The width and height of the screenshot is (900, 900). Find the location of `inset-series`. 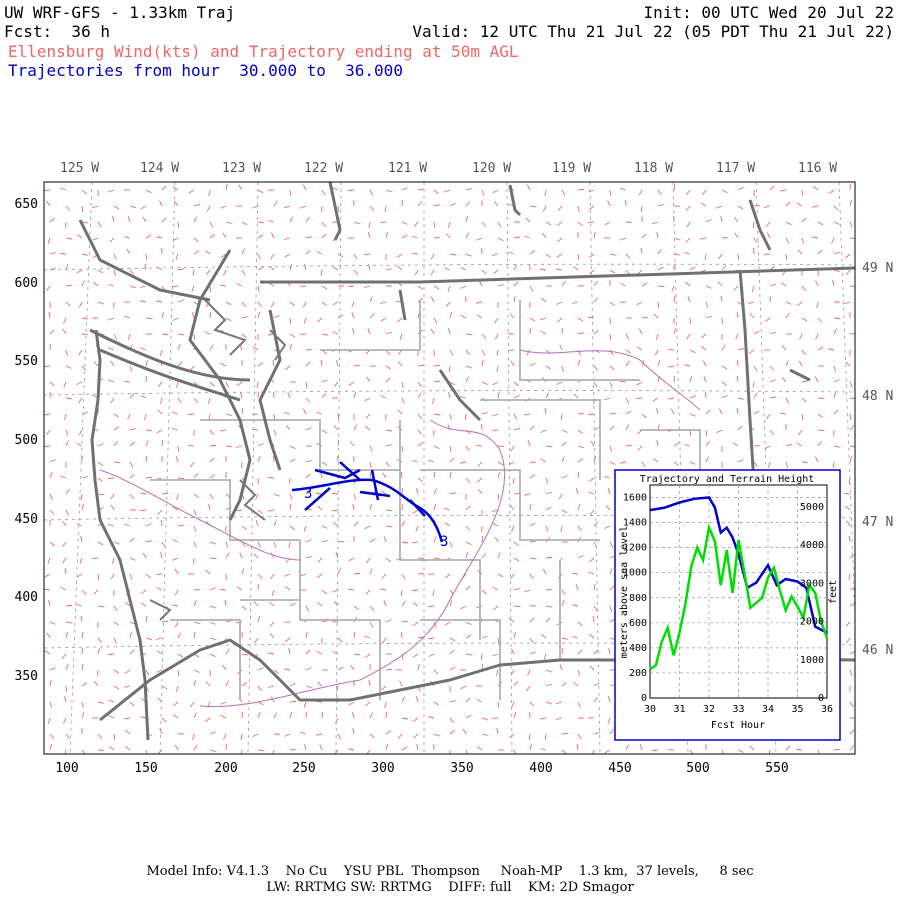

inset-series is located at coordinates (739, 583).